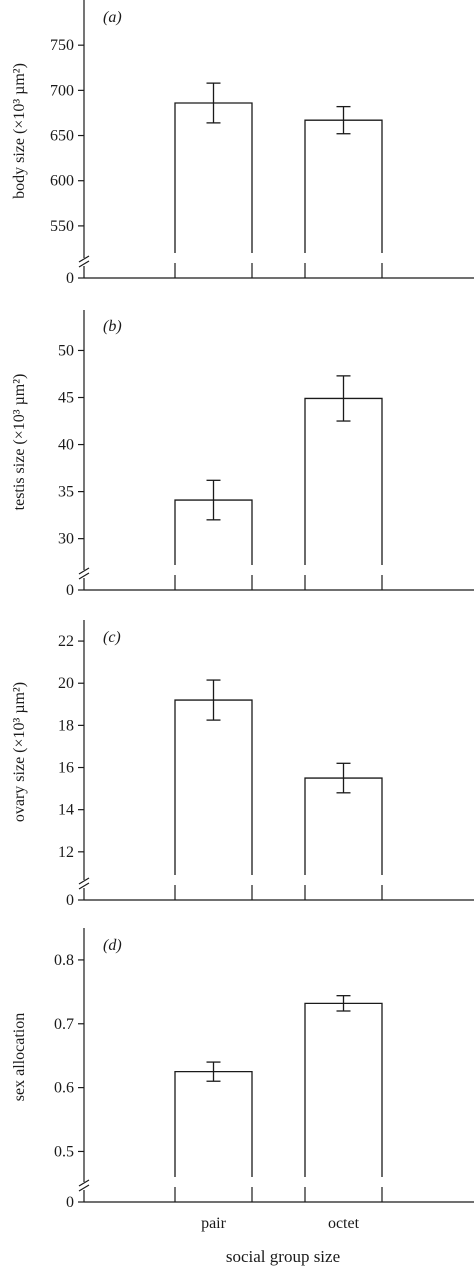 This screenshot has width=474, height=1275. I want to click on y-tick-label: 18, so click(66, 725).